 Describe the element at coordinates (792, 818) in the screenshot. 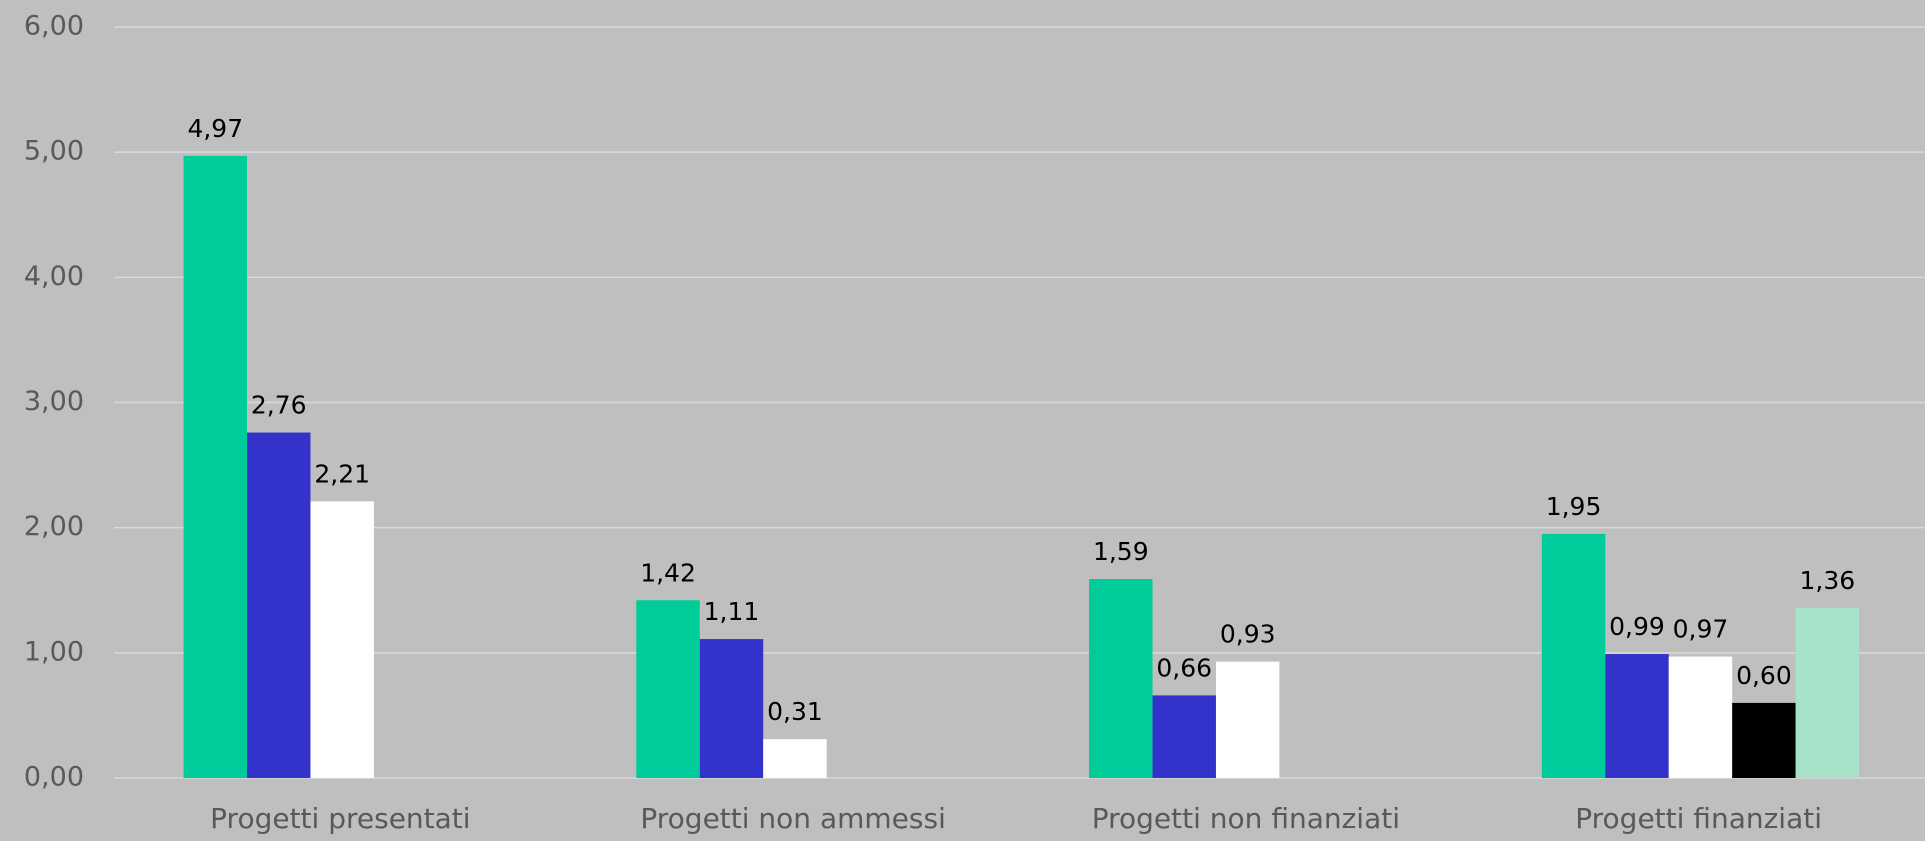

I see `x-tick-label: Progetti non ammessi` at that location.